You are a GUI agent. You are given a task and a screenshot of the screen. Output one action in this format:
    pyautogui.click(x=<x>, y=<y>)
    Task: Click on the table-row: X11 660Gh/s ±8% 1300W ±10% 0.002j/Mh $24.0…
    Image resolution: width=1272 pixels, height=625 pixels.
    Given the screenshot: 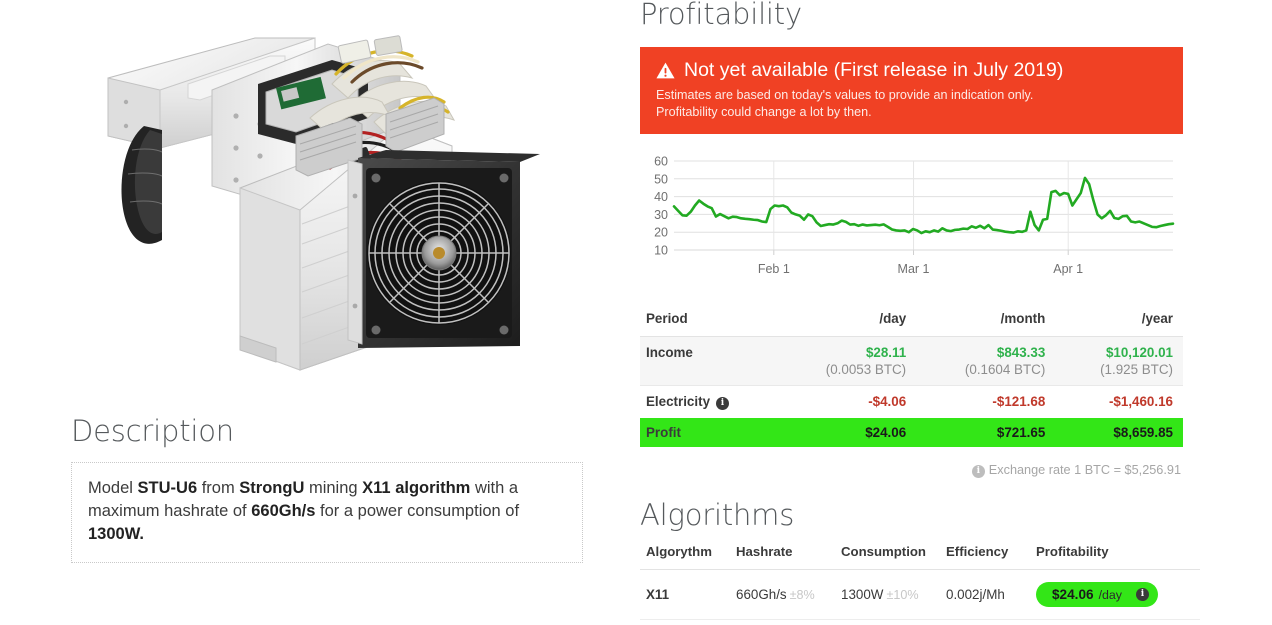 What is the action you would take?
    pyautogui.click(x=920, y=594)
    